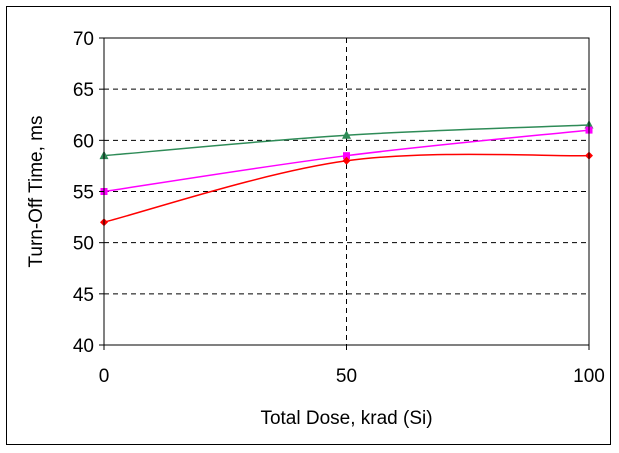 This screenshot has width=619, height=453. What do you see at coordinates (83, 90) in the screenshot?
I see `y-tick-label: 65` at bounding box center [83, 90].